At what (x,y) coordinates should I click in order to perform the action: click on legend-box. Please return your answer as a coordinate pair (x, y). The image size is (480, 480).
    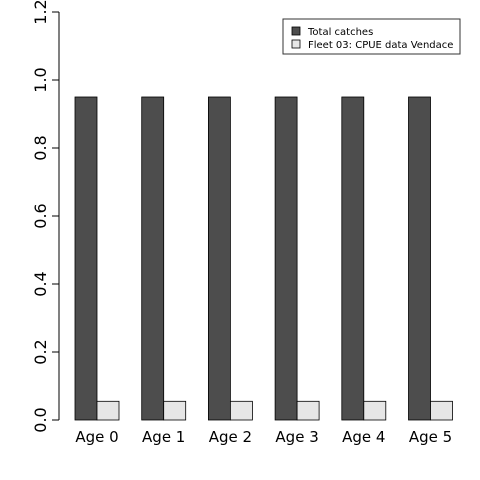
    Looking at the image, I should click on (371, 36).